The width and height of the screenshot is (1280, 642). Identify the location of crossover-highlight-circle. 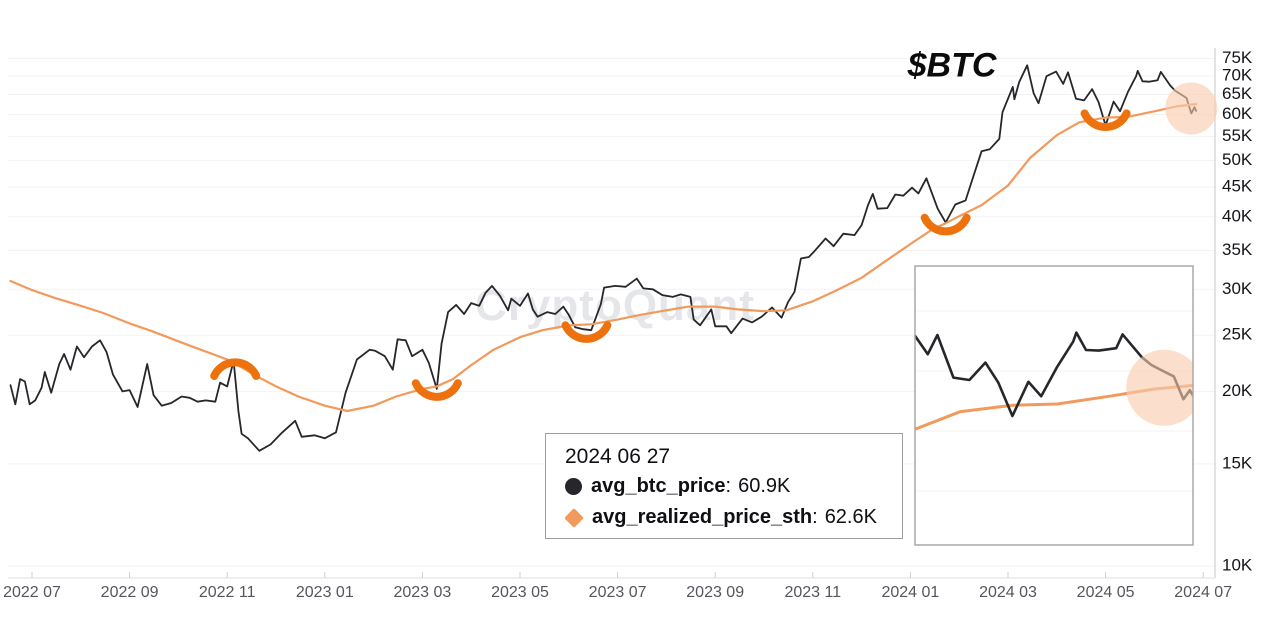
(1191, 108).